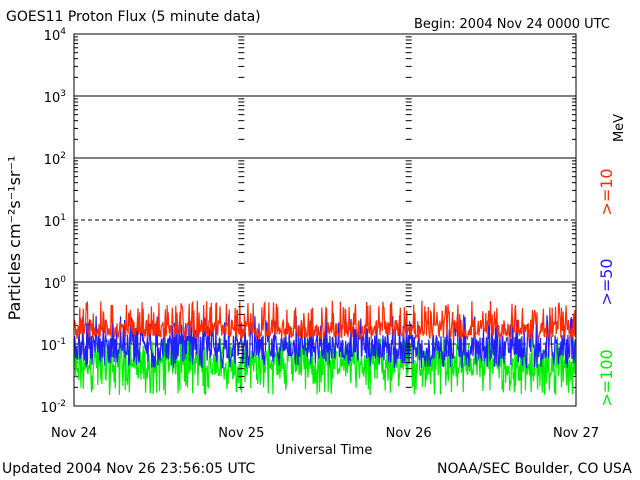 The height and width of the screenshot is (480, 640). What do you see at coordinates (129, 469) in the screenshot?
I see `updated-time: Updated 2004 Nov 26 23:56:05 UTC` at bounding box center [129, 469].